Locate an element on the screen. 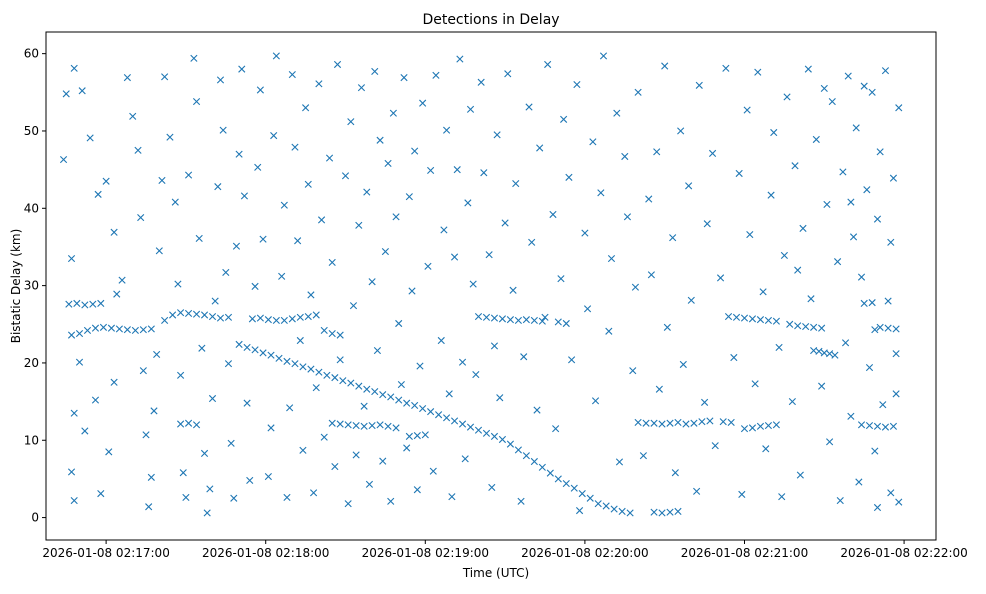 This screenshot has width=986, height=594. y-tick-label: 20 is located at coordinates (31, 363).